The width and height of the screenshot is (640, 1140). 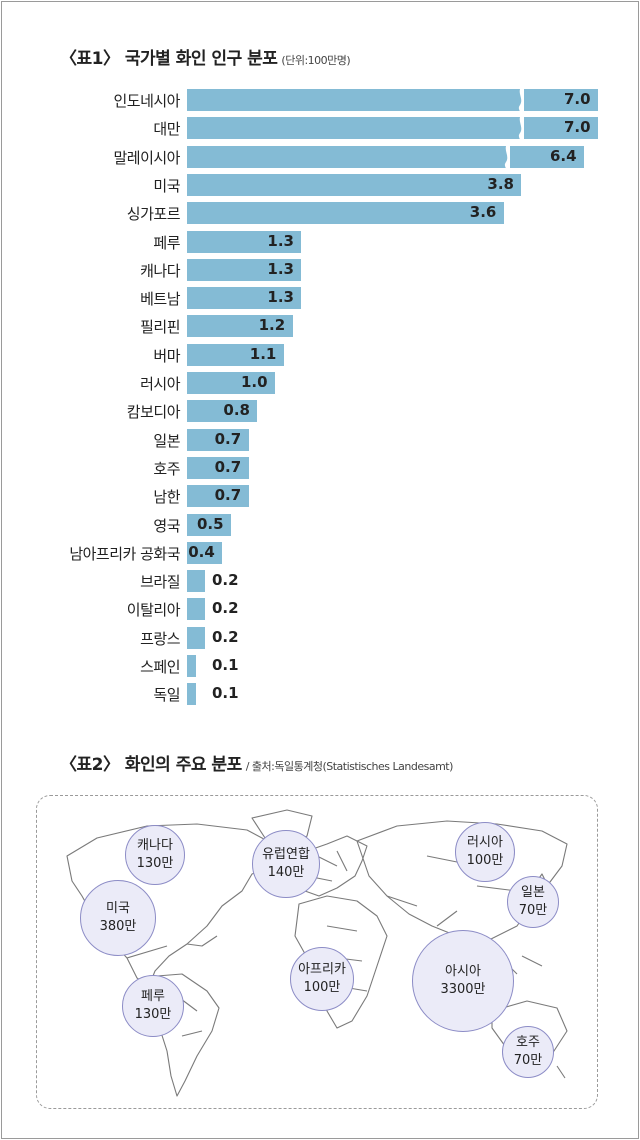 What do you see at coordinates (146, 101) in the screenshot?
I see `bar-label: 인도네시아` at bounding box center [146, 101].